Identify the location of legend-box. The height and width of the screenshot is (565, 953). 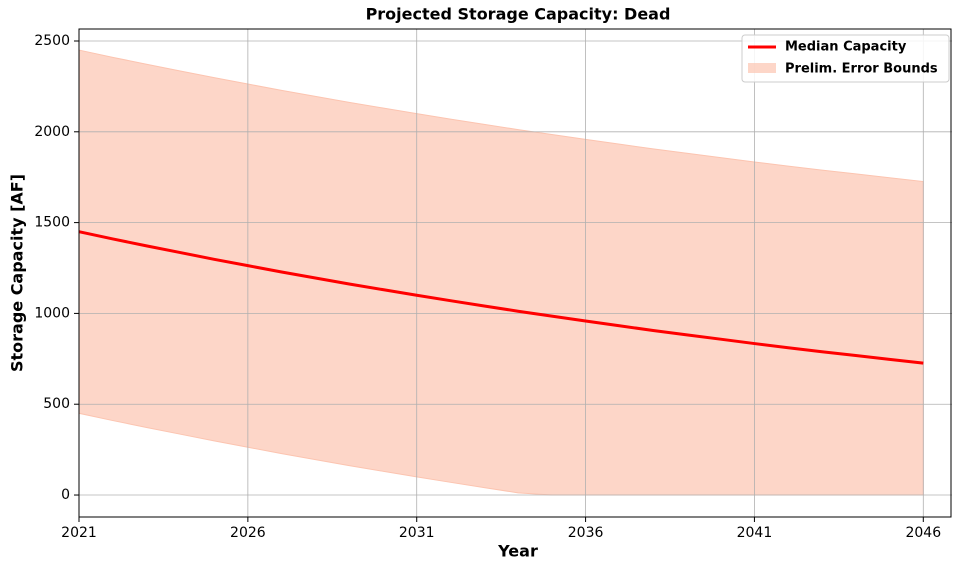
(845, 58).